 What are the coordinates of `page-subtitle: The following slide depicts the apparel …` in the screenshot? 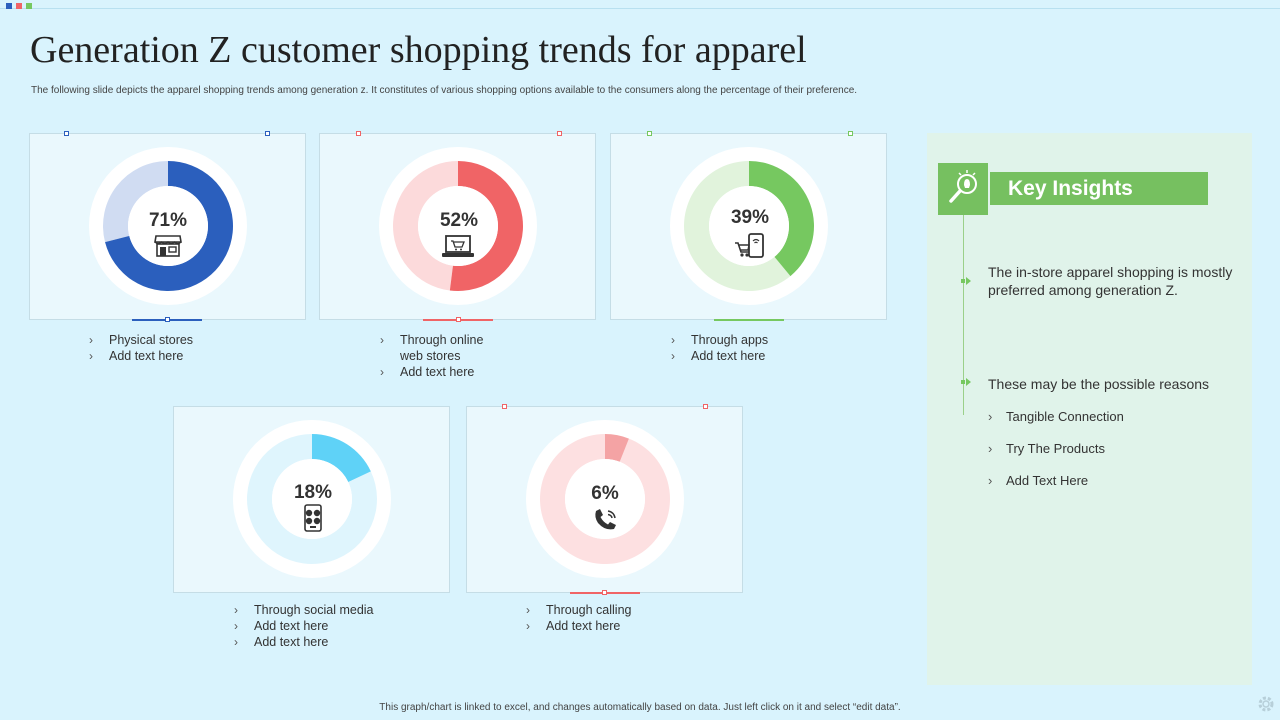 It's located at (444, 90).